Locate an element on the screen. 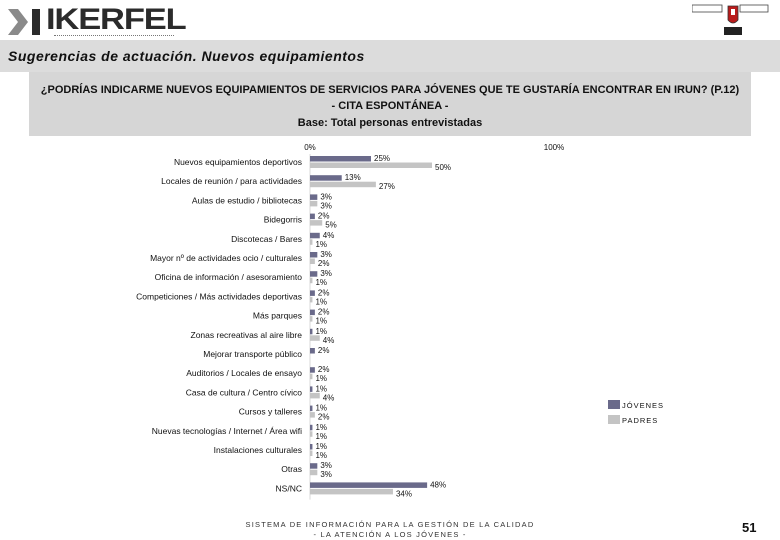 Image resolution: width=780 pixels, height=540 pixels. category-label: Cursos y talleres is located at coordinates (270, 412).